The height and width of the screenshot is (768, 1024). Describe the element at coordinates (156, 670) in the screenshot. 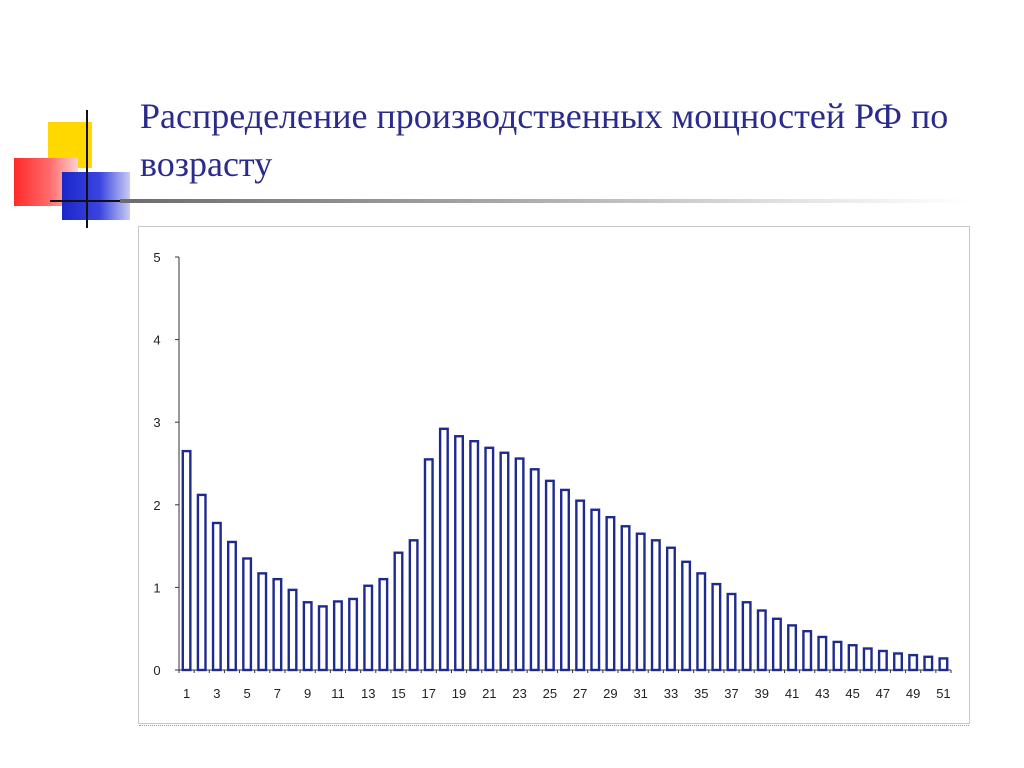

I see `y-tick-label: 0` at that location.